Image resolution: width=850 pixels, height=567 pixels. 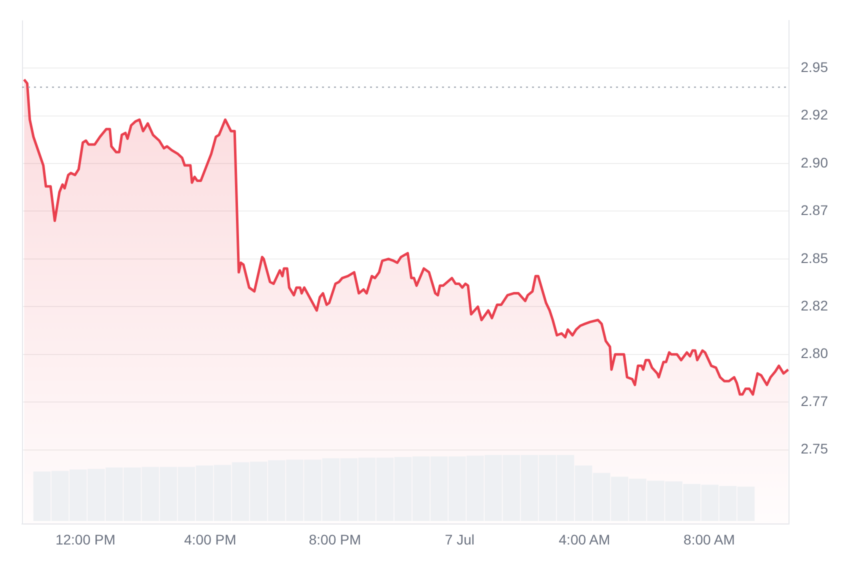 I want to click on x-tick-label: 4:00 PM, so click(x=210, y=539).